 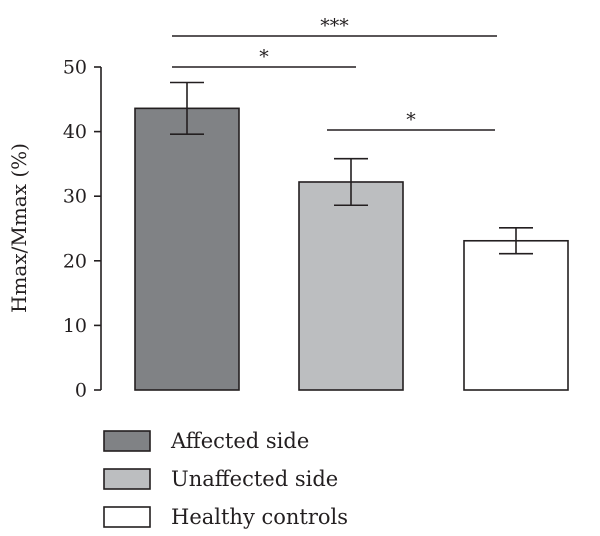 I want to click on y-tick-label-20: 20, so click(x=75, y=261).